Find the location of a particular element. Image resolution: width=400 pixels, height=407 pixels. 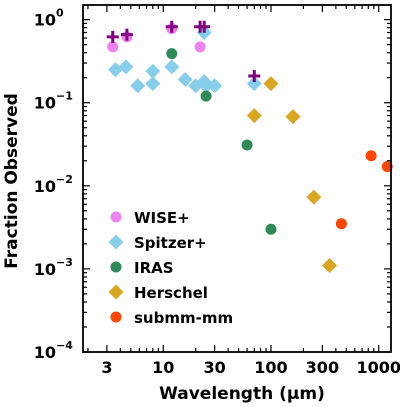

legend-label: Spitzer+ is located at coordinates (170, 243).